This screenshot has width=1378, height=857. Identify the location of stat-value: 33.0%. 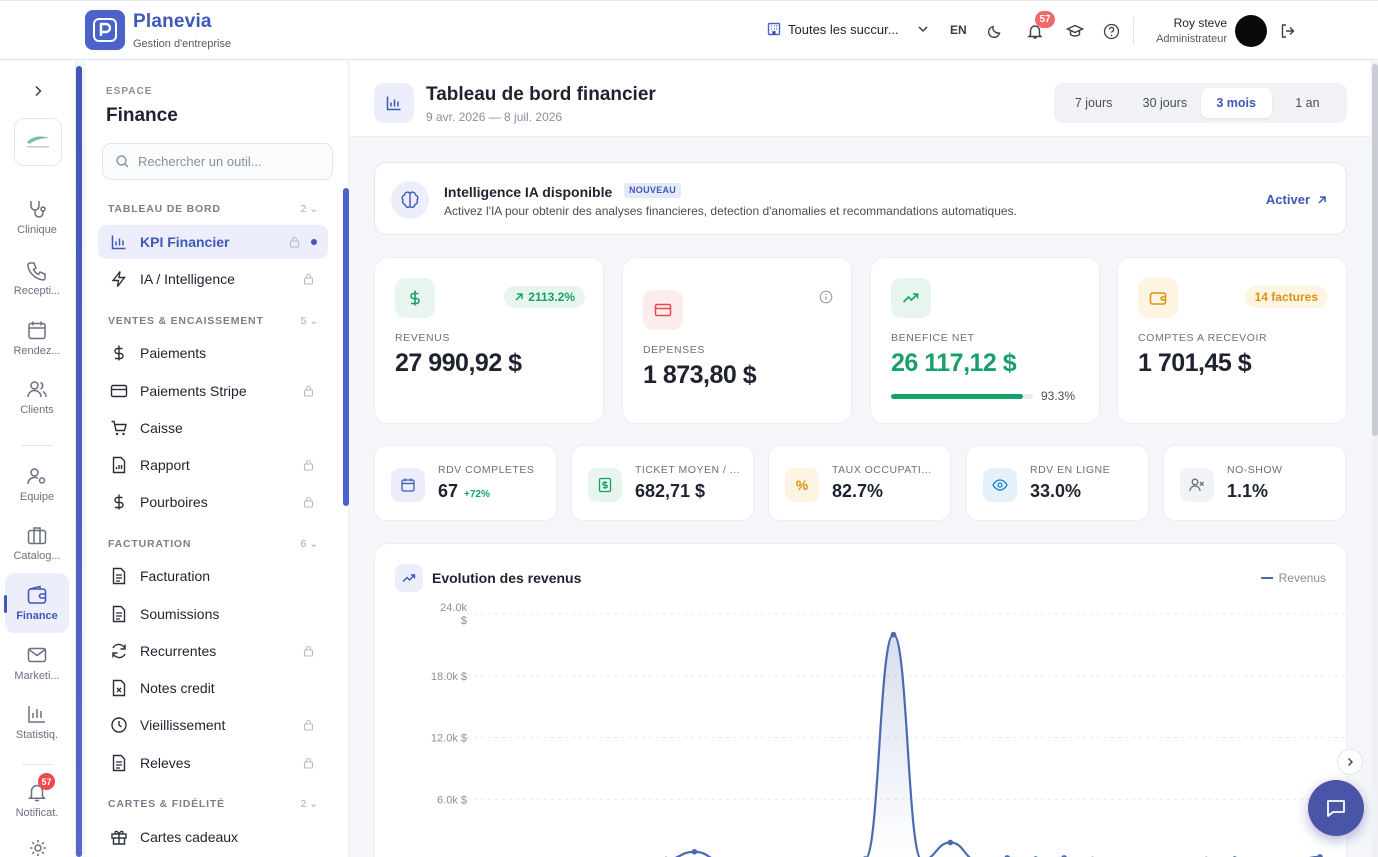
(1056, 491).